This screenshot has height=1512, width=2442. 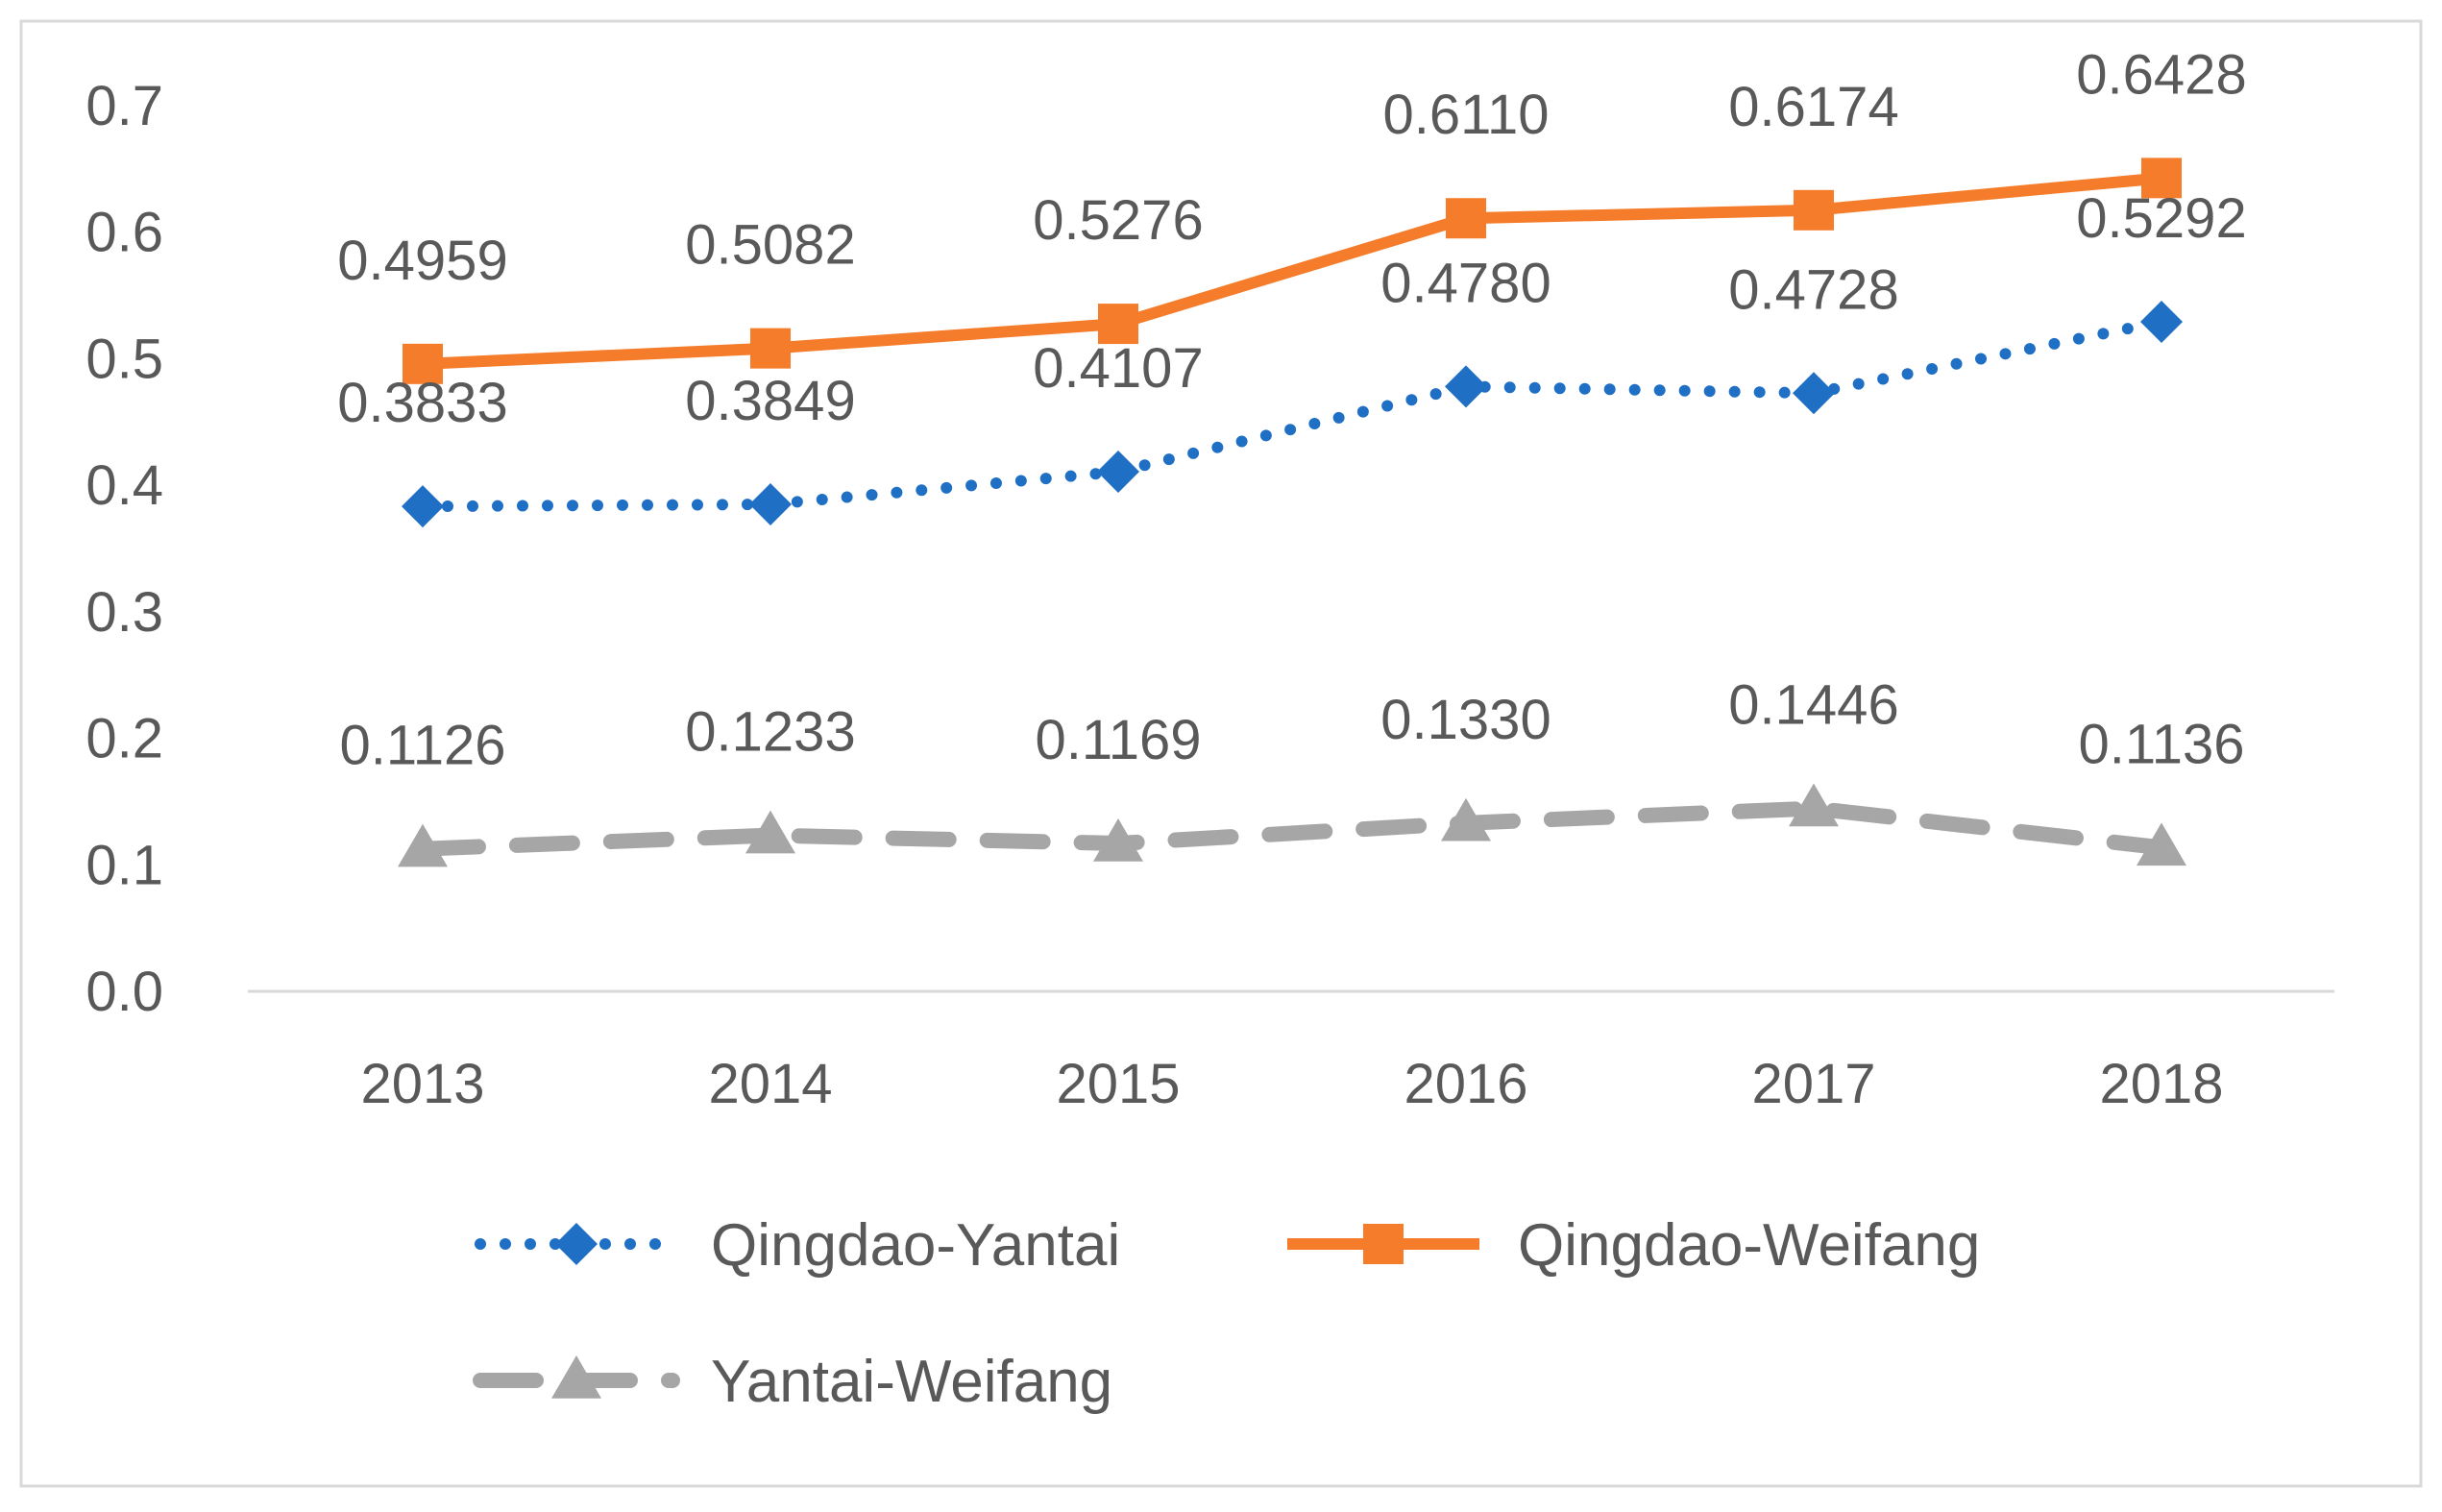 What do you see at coordinates (1813, 107) in the screenshot?
I see `data-label: 0.6174` at bounding box center [1813, 107].